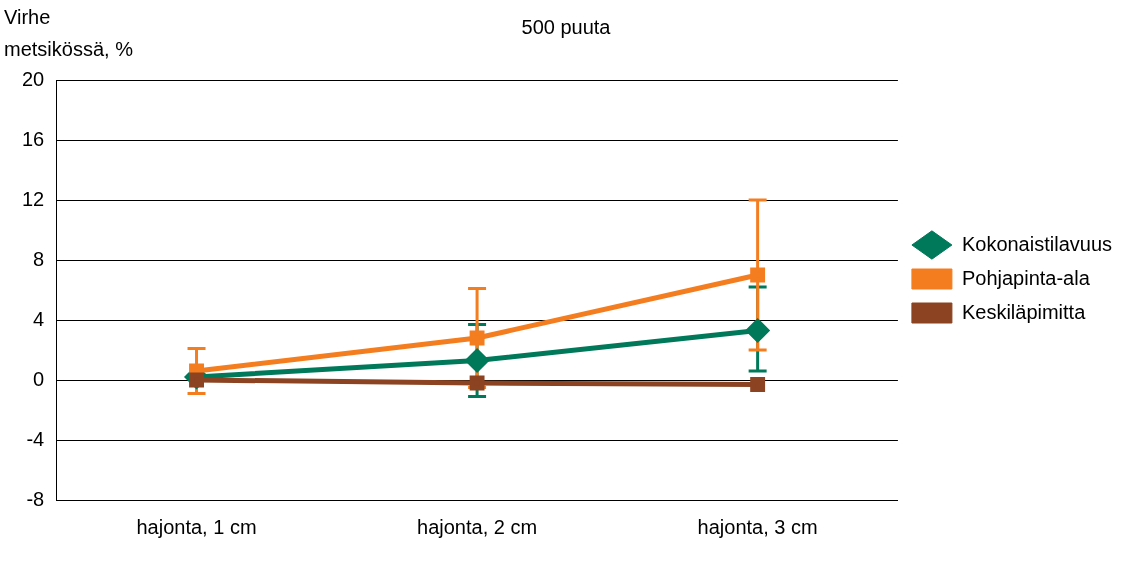  Describe the element at coordinates (196, 526) in the screenshot. I see `x-tick-label: hajonta, 1 cm` at that location.